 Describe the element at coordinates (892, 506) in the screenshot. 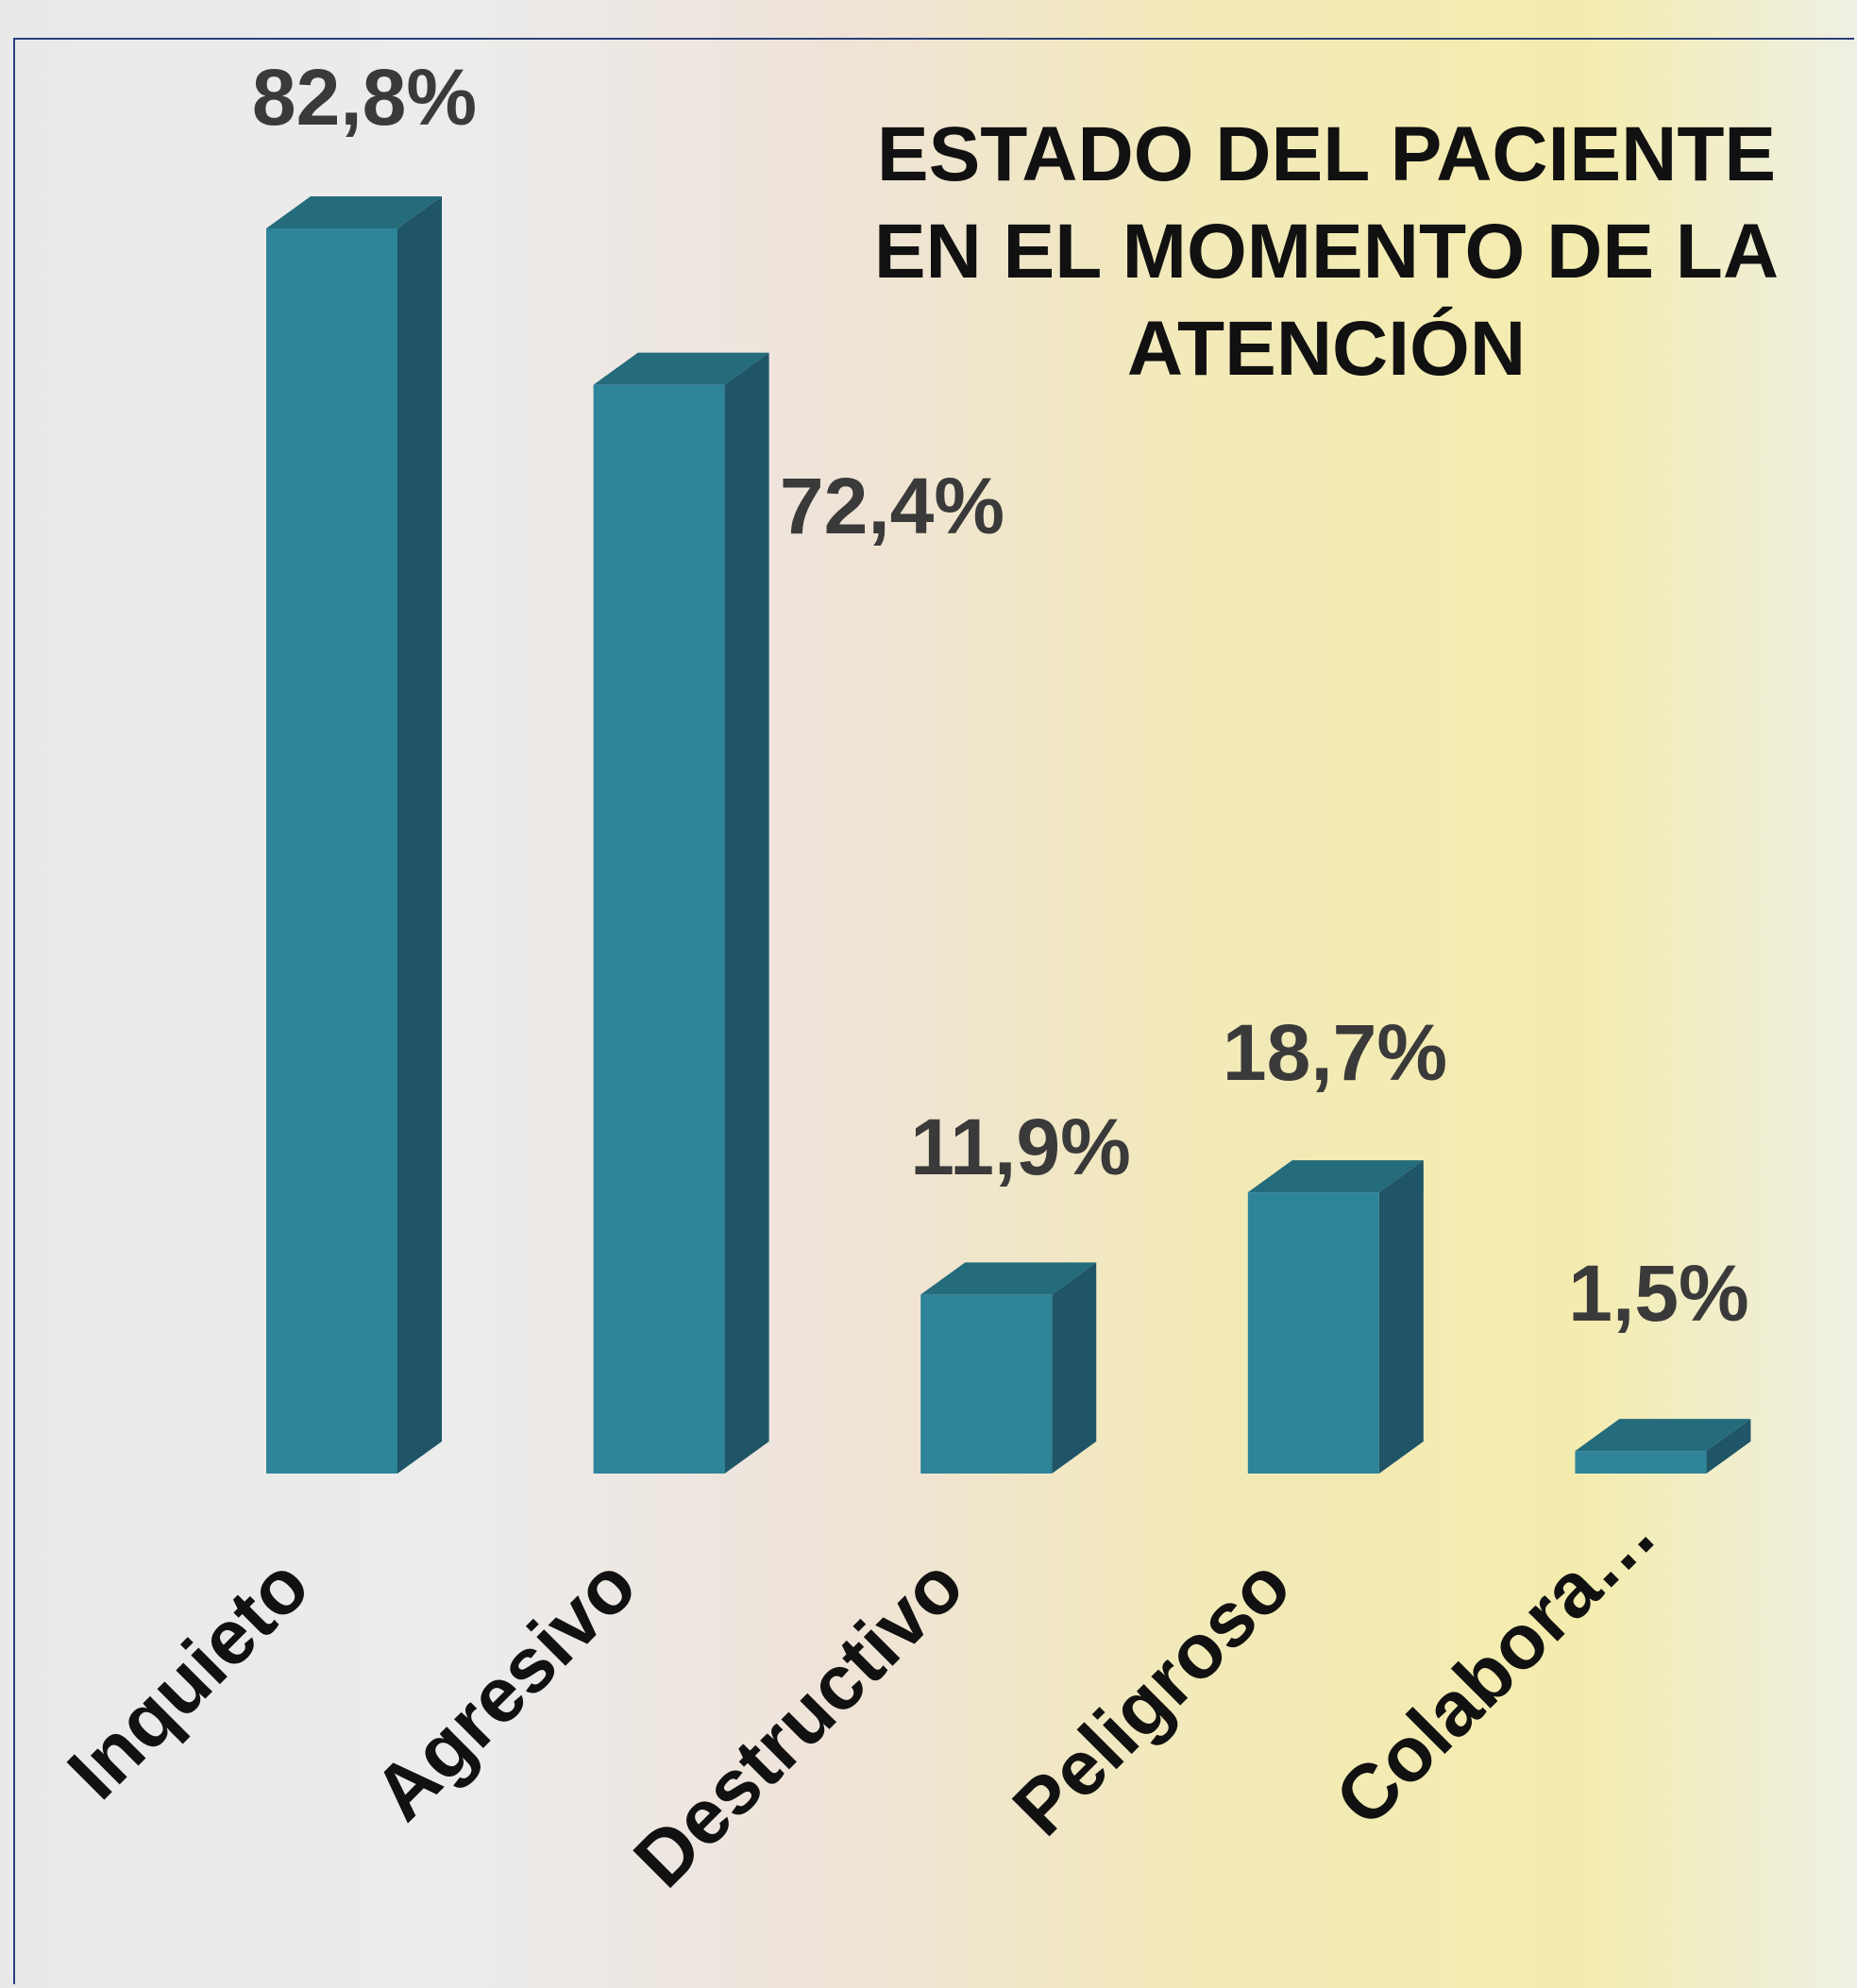

I see `value-label: 72,4%` at that location.